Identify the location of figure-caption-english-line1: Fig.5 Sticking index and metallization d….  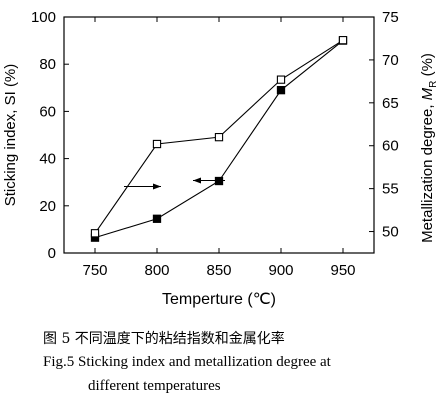
(187, 362).